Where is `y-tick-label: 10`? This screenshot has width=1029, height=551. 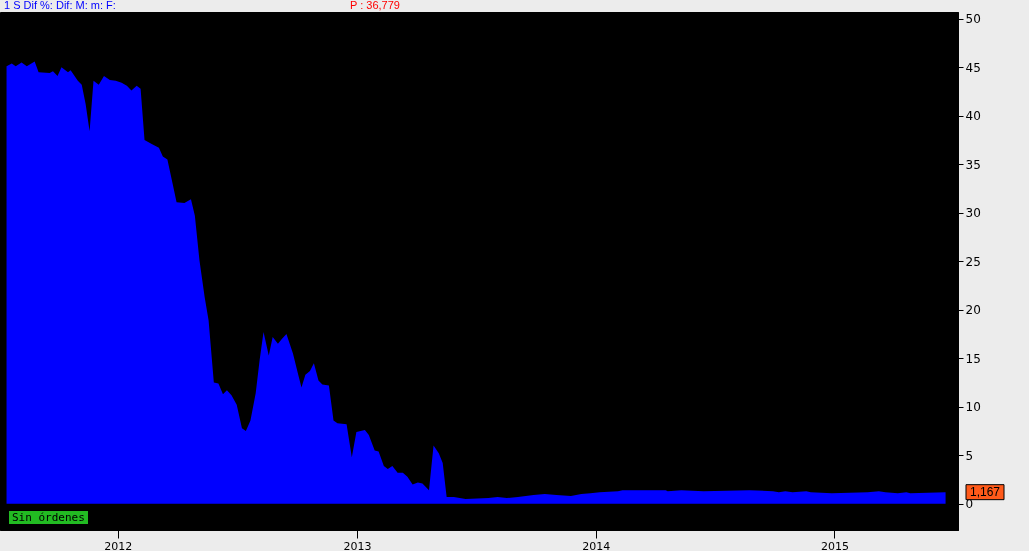
y-tick-label: 10 is located at coordinates (973, 407).